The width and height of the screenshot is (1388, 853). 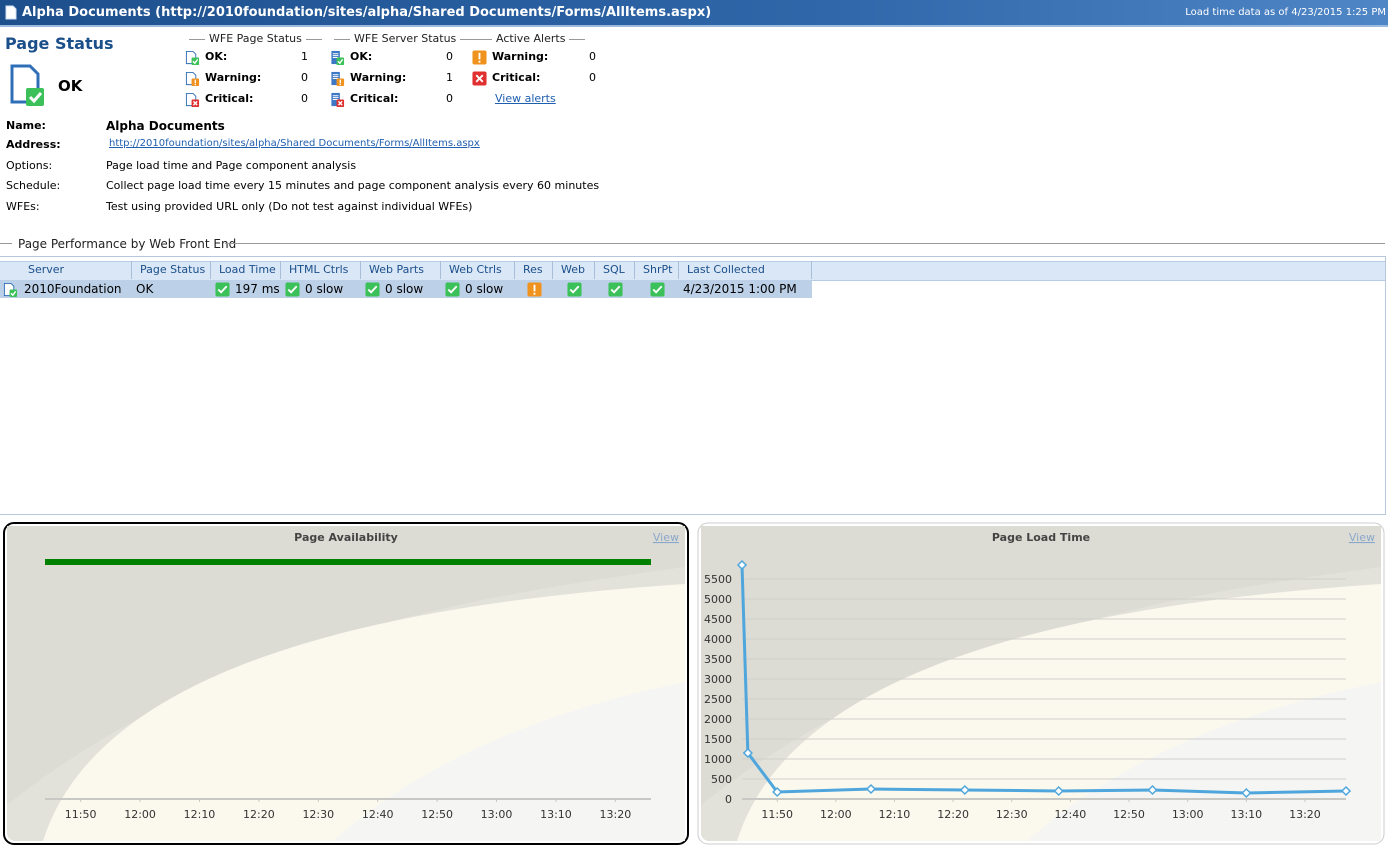 What do you see at coordinates (525, 98) in the screenshot?
I see `view-alerts-link: View alerts` at bounding box center [525, 98].